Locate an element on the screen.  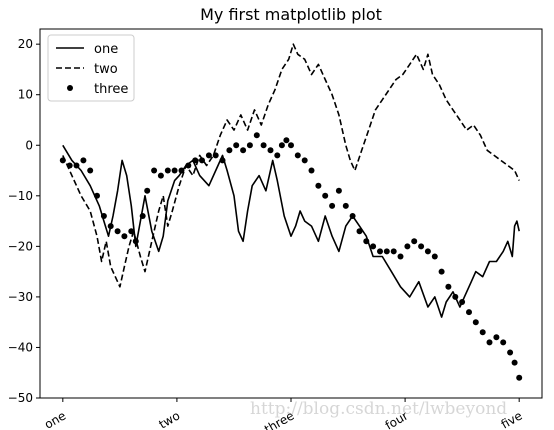
legend-label-one: one is located at coordinates (106, 49).